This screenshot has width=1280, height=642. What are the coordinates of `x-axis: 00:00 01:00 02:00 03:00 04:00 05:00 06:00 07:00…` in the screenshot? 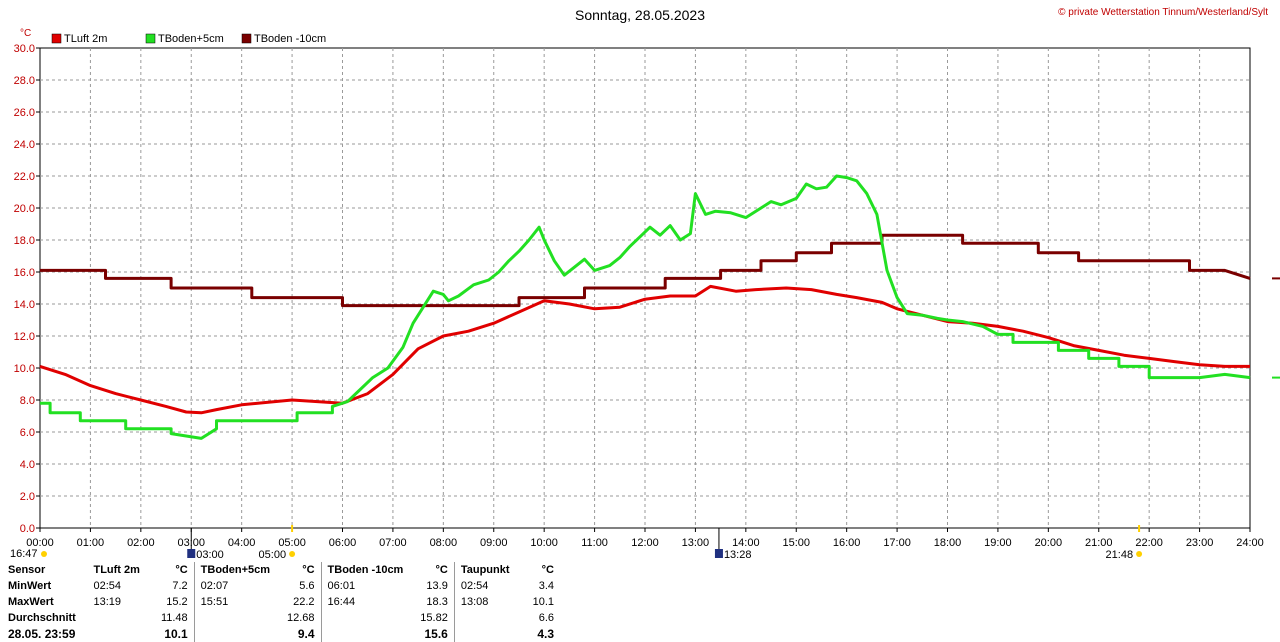 It's located at (645, 538).